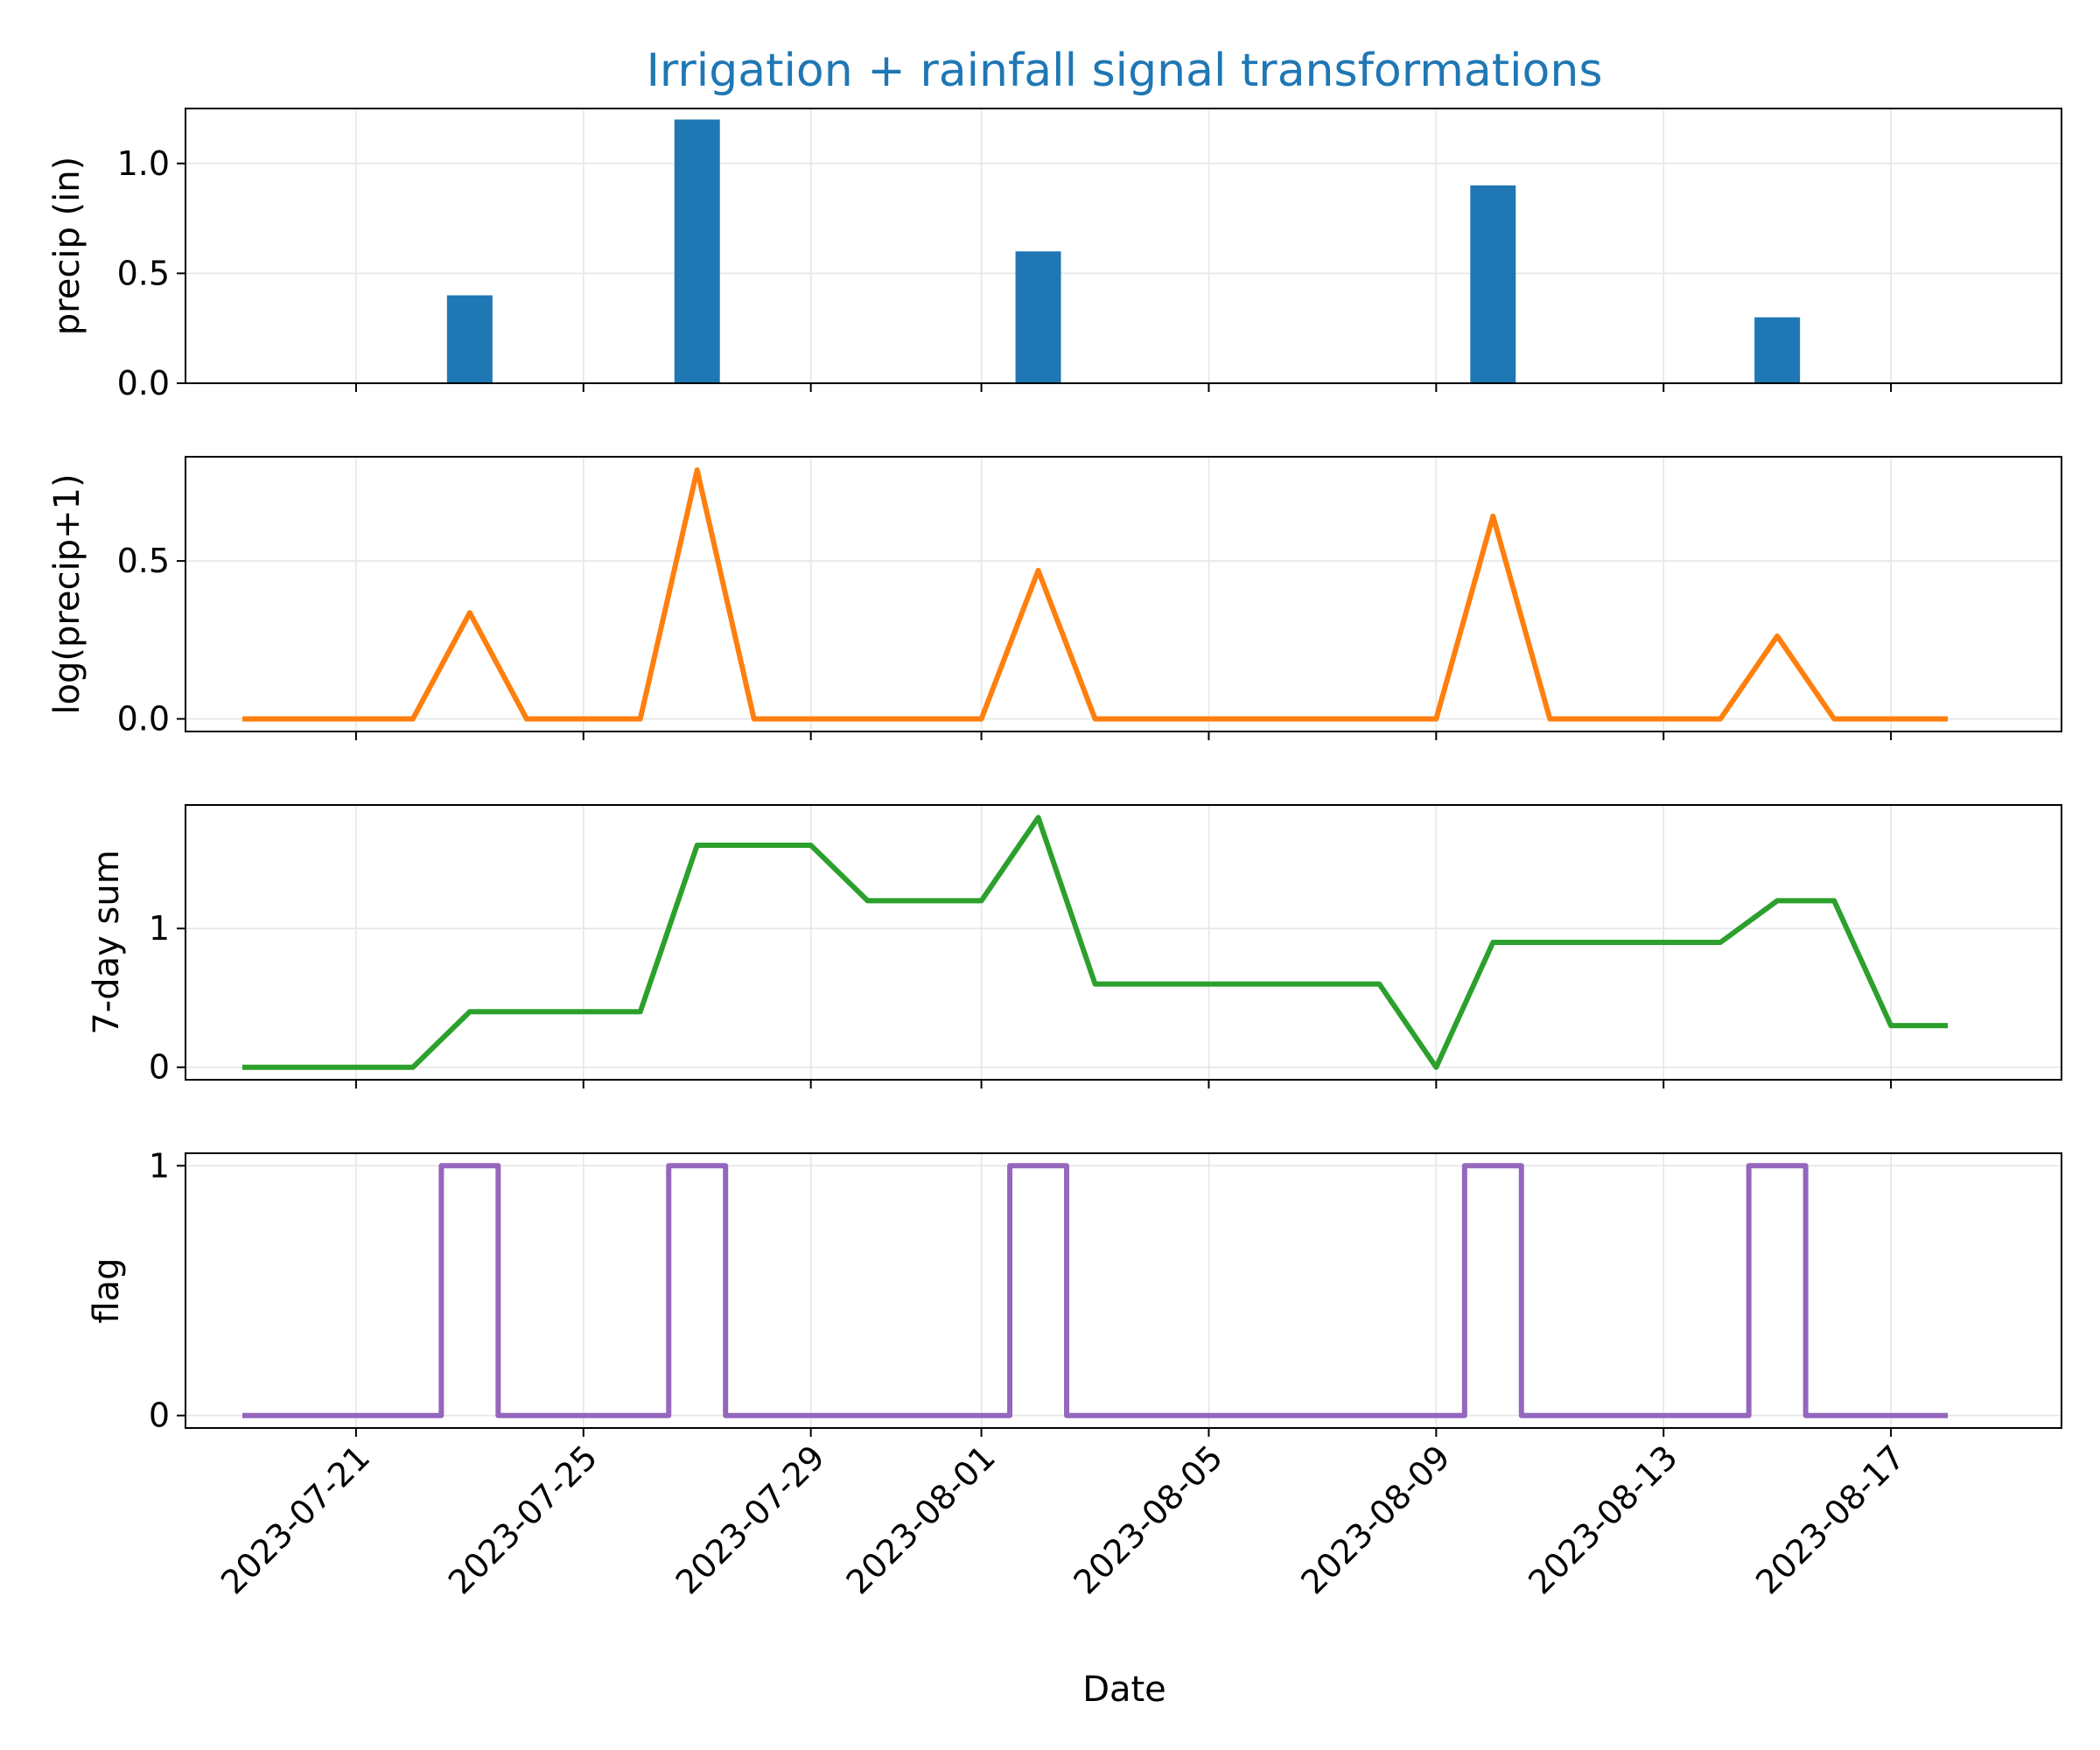  What do you see at coordinates (1148, 1519) in the screenshot?
I see `x-tick-label: 2023-08-05` at bounding box center [1148, 1519].